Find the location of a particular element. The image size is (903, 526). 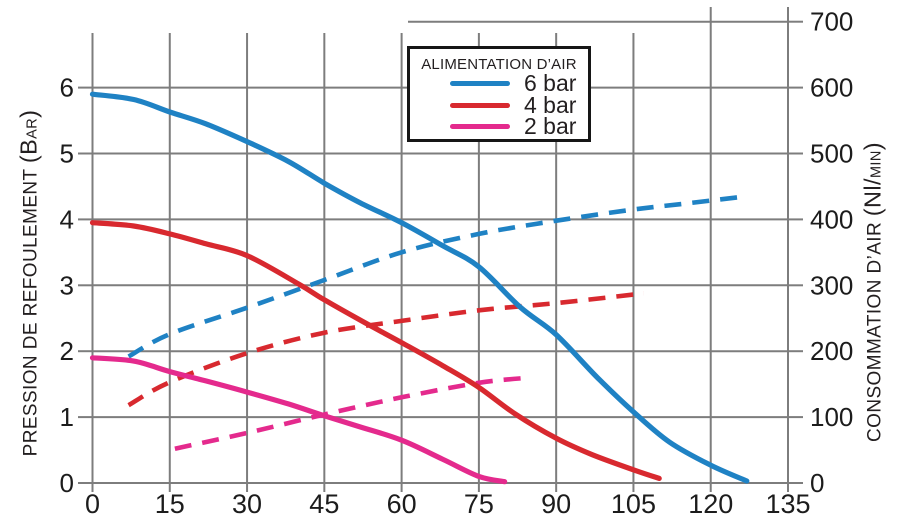

right-axis-tick-label: 600 is located at coordinates (831, 88).